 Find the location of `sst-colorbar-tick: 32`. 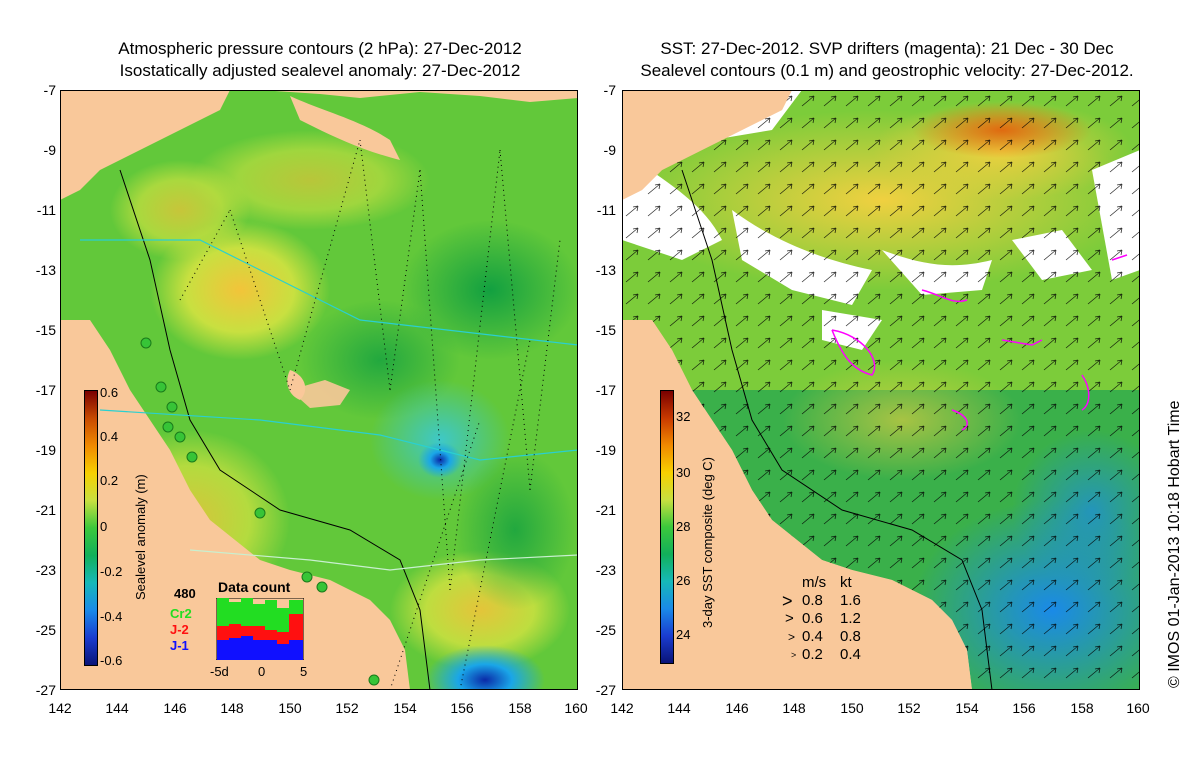

sst-colorbar-tick: 32 is located at coordinates (683, 416).